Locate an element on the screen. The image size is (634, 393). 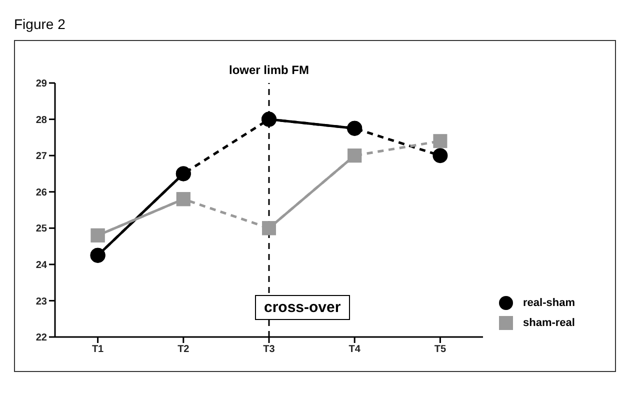
y-tick-label: 24 is located at coordinates (42, 265).